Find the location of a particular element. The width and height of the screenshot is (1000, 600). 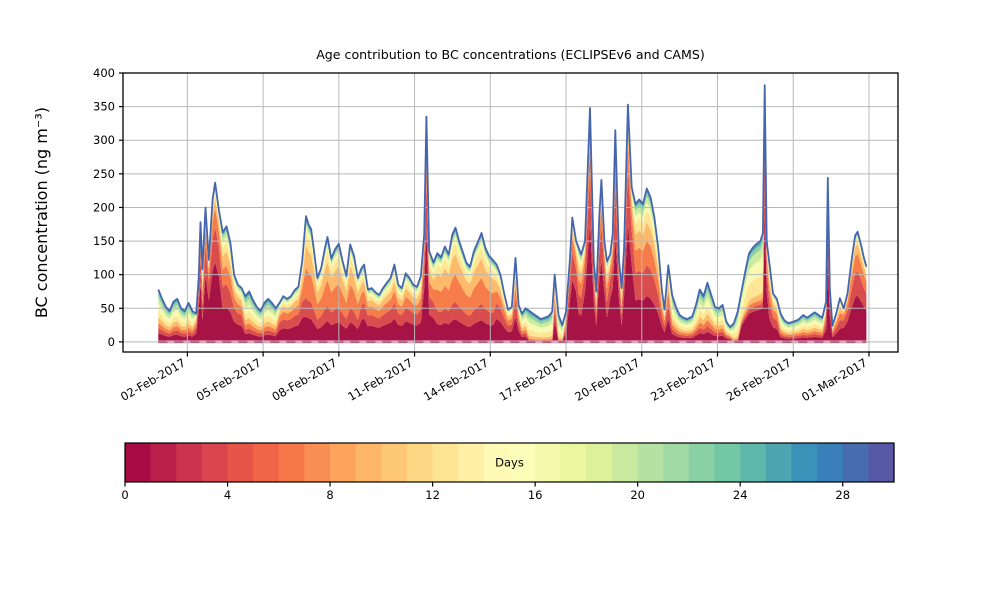

x-tick-label: 20-Feb-2017 is located at coordinates (607, 379).